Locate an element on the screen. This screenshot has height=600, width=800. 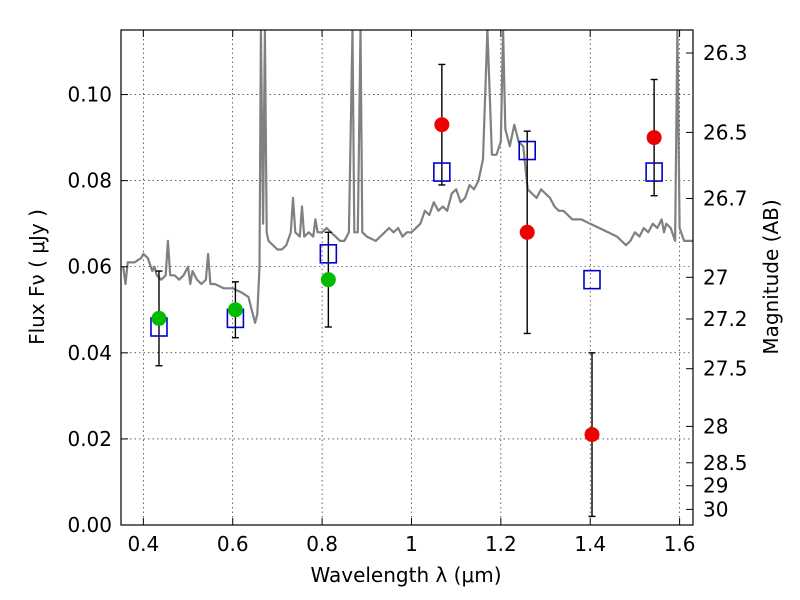
mag-tick-label: 27 is located at coordinates (715, 277).